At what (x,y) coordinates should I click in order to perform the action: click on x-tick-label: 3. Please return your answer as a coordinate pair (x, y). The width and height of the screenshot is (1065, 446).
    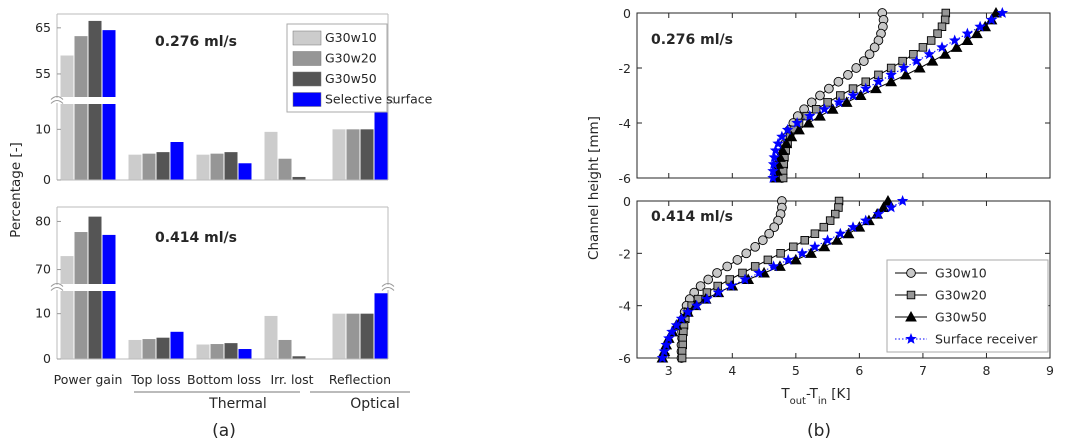
    Looking at the image, I should click on (669, 370).